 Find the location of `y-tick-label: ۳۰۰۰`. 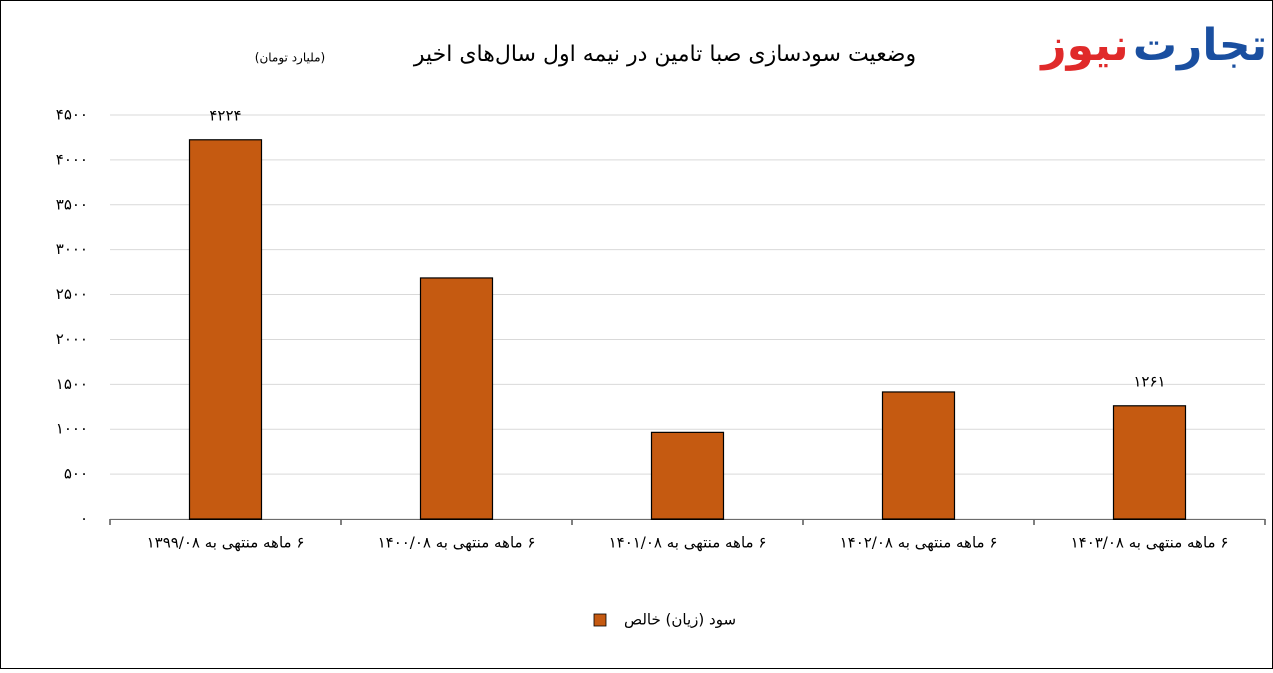

y-tick-label: ۳۰۰۰ is located at coordinates (72, 249).